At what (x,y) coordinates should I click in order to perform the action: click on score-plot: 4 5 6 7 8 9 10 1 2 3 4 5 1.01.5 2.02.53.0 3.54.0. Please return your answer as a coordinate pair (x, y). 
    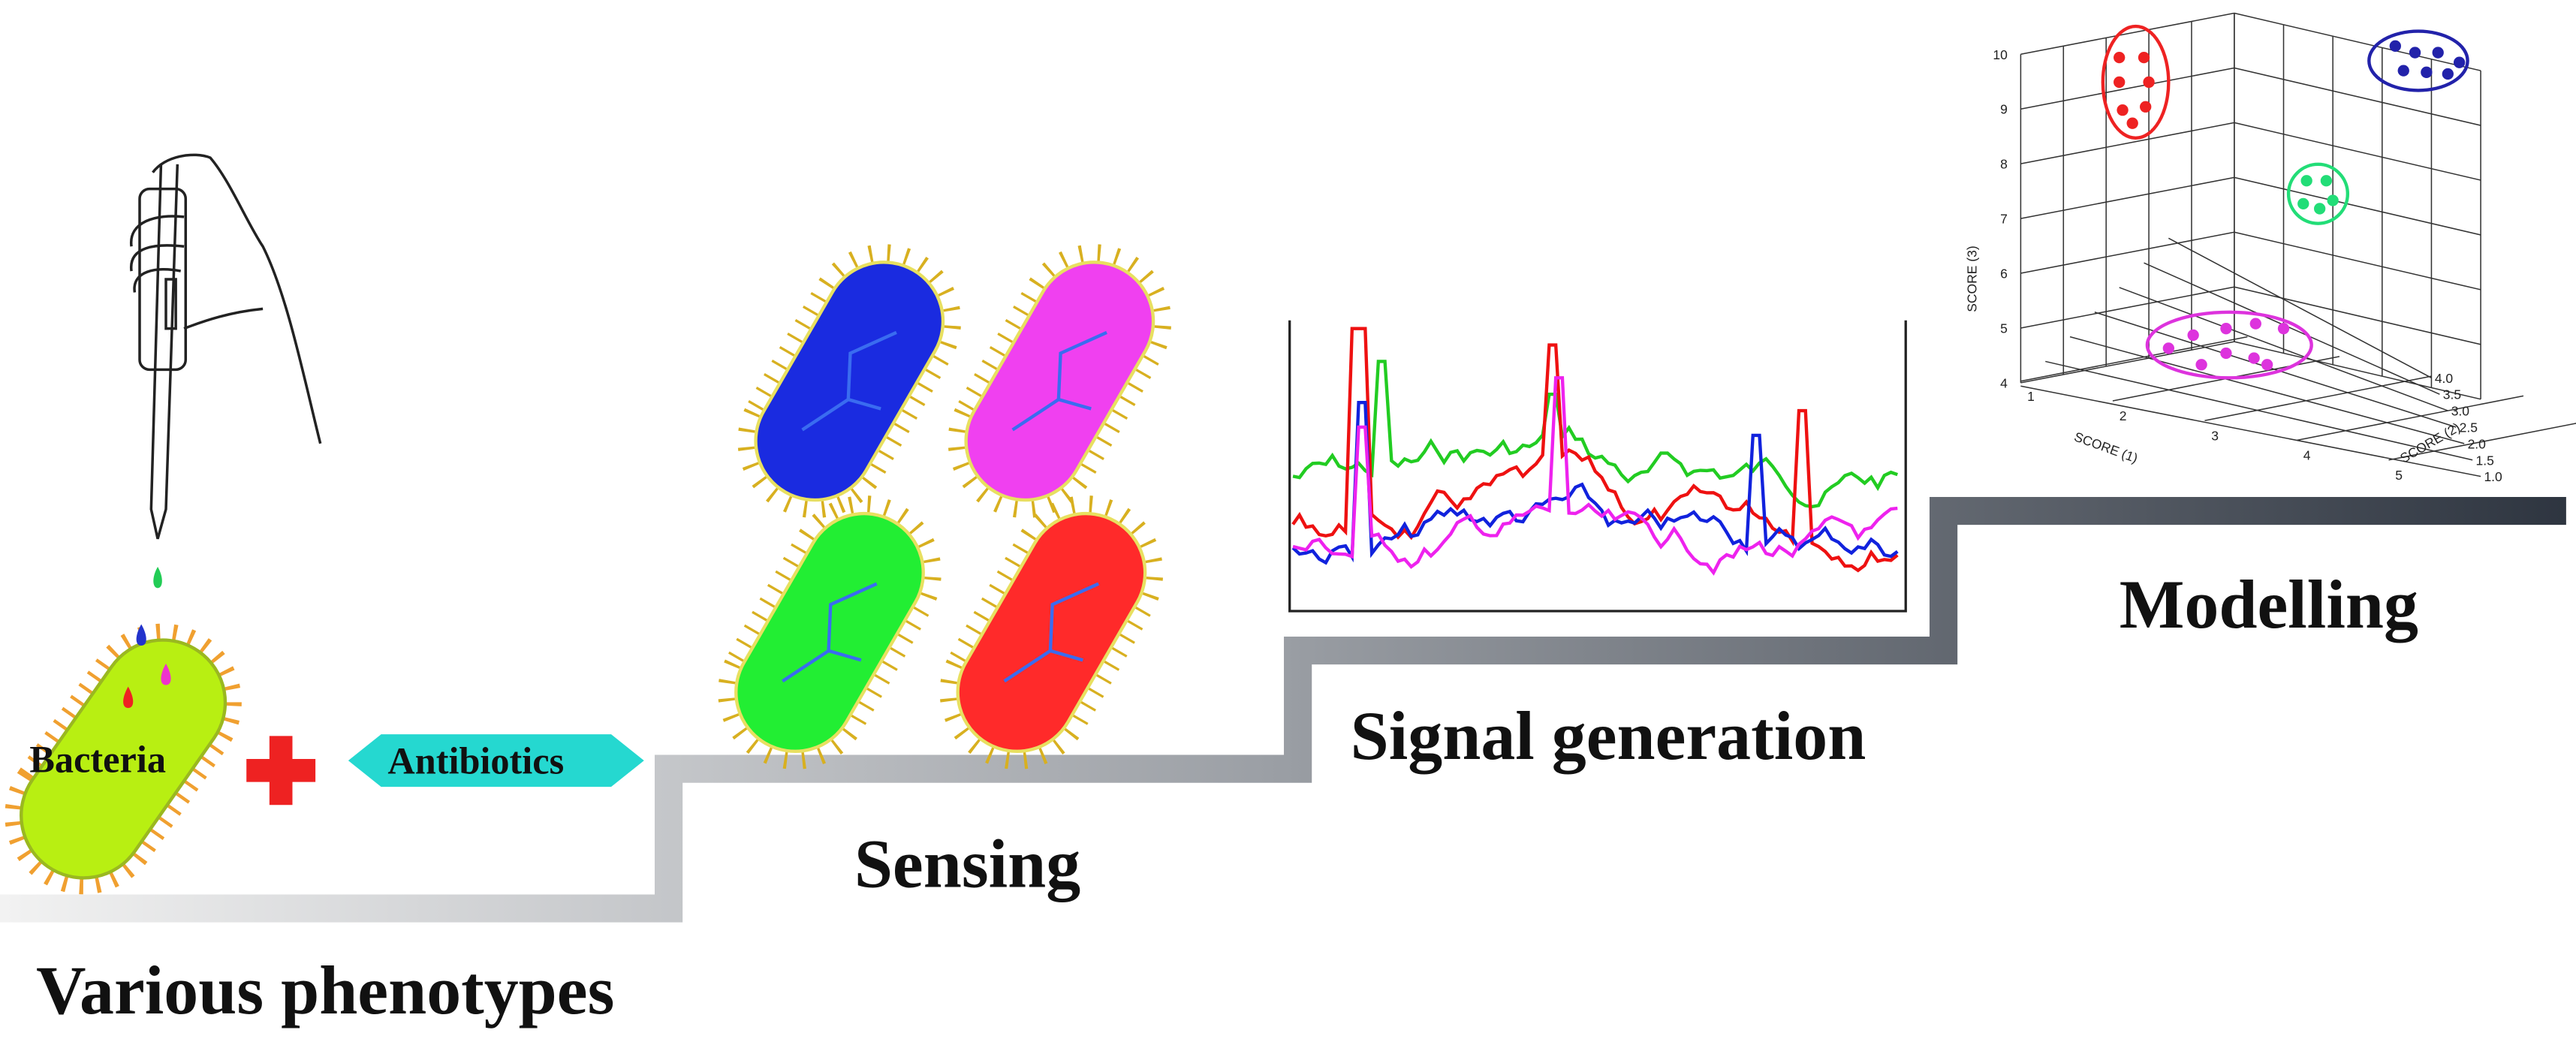
    Looking at the image, I should click on (2284, 248).